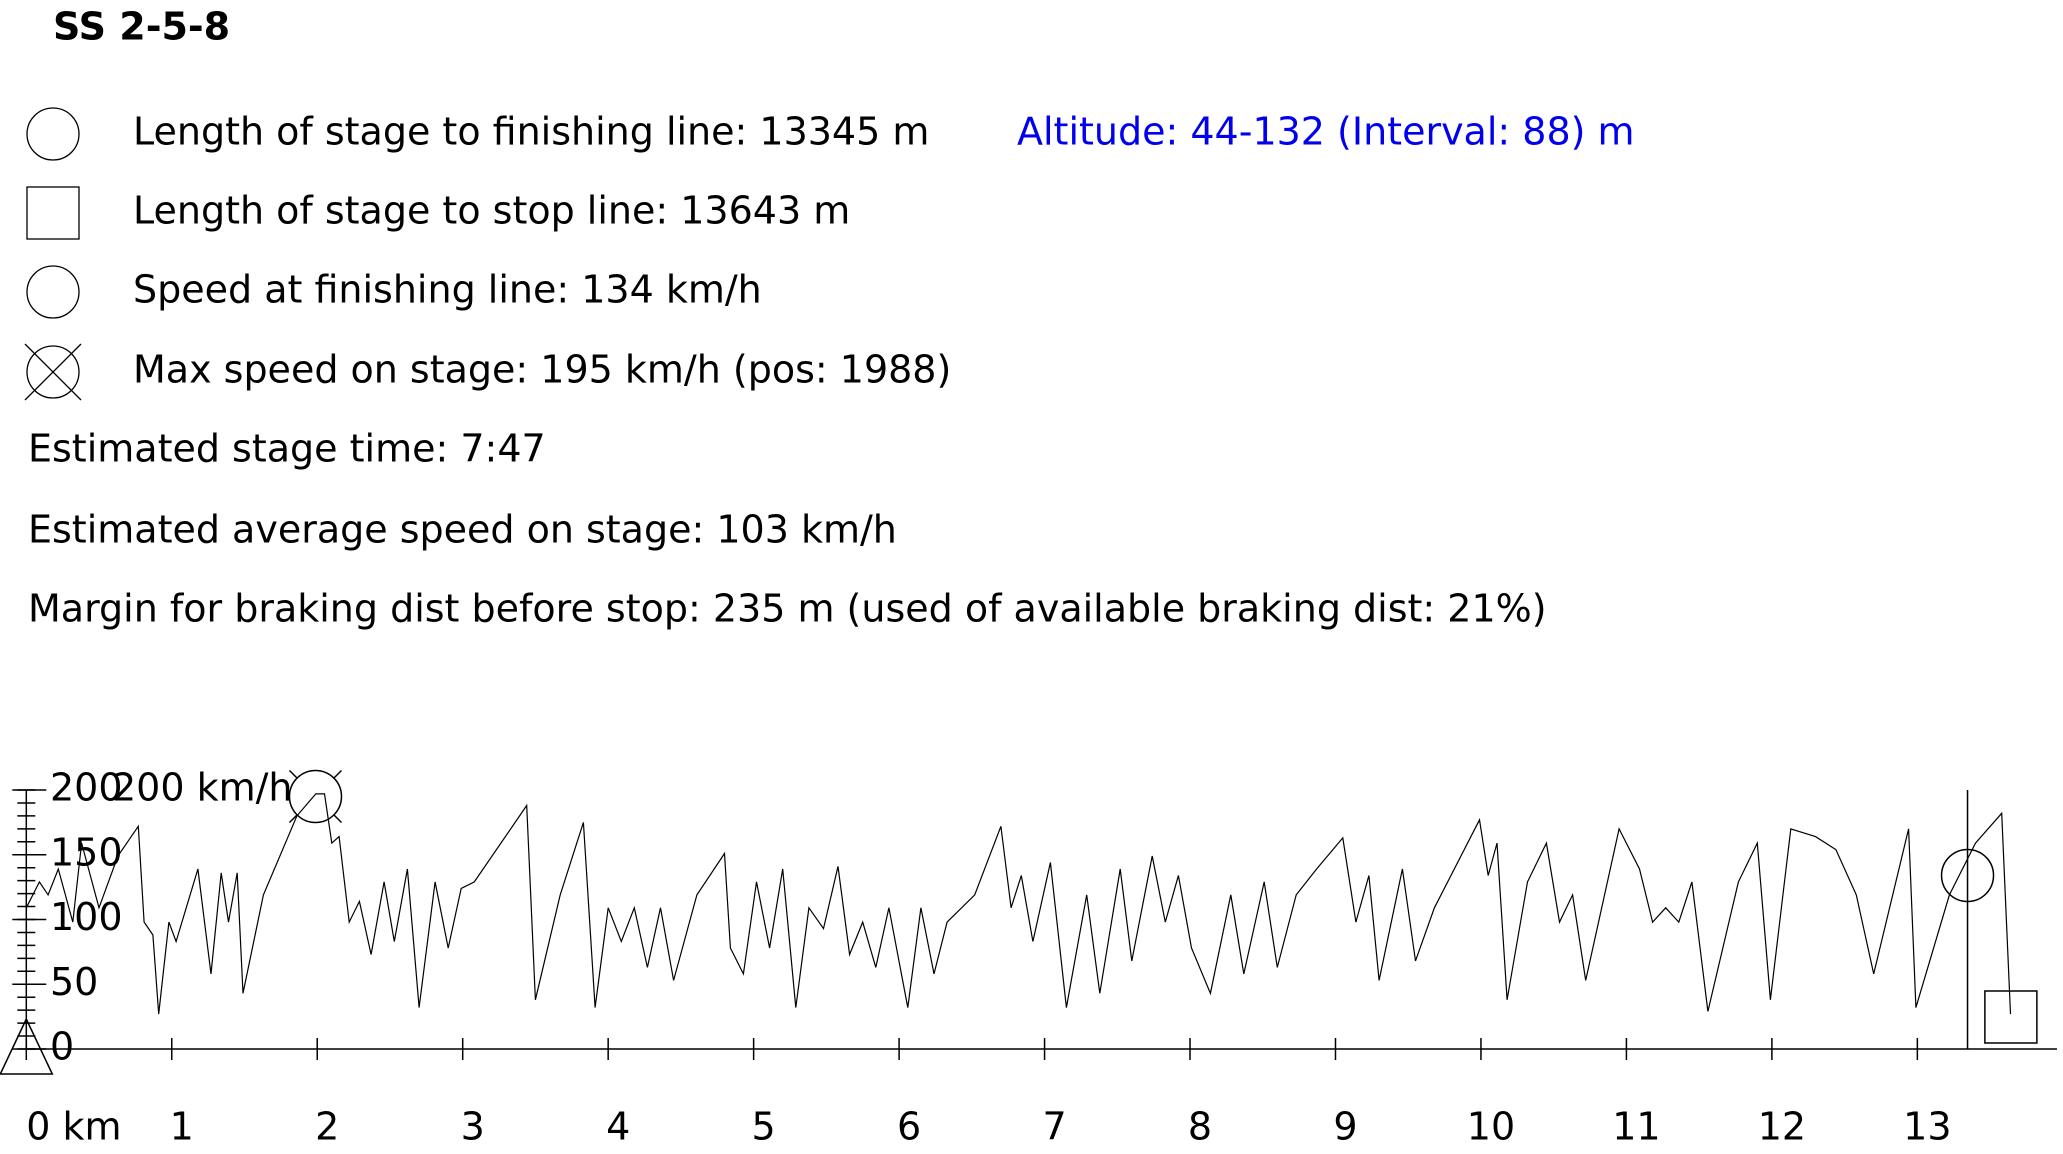 The height and width of the screenshot is (1154, 2063). What do you see at coordinates (327, 1127) in the screenshot?
I see `x-tick-label: 2` at bounding box center [327, 1127].